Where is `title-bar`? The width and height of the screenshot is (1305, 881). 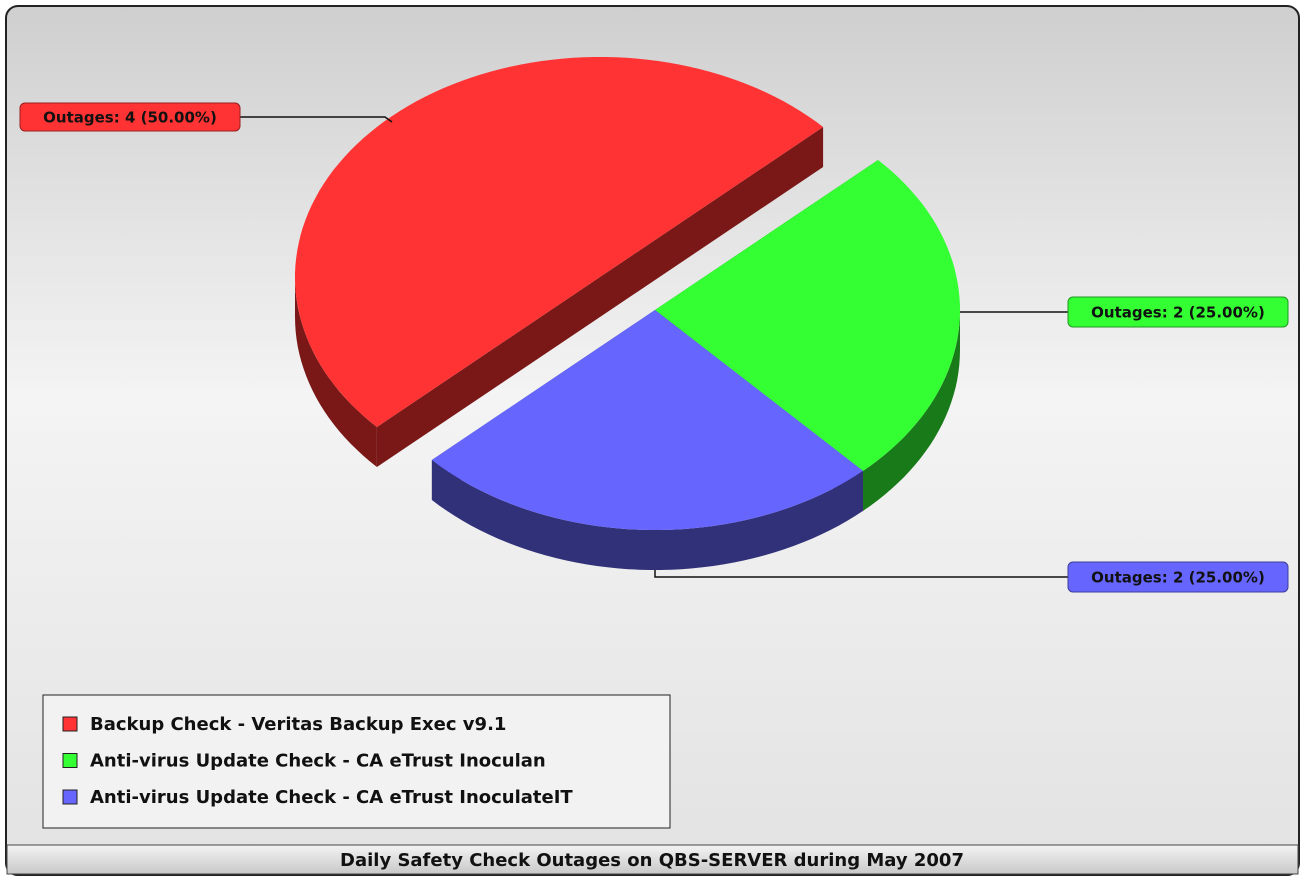
title-bar is located at coordinates (652, 859).